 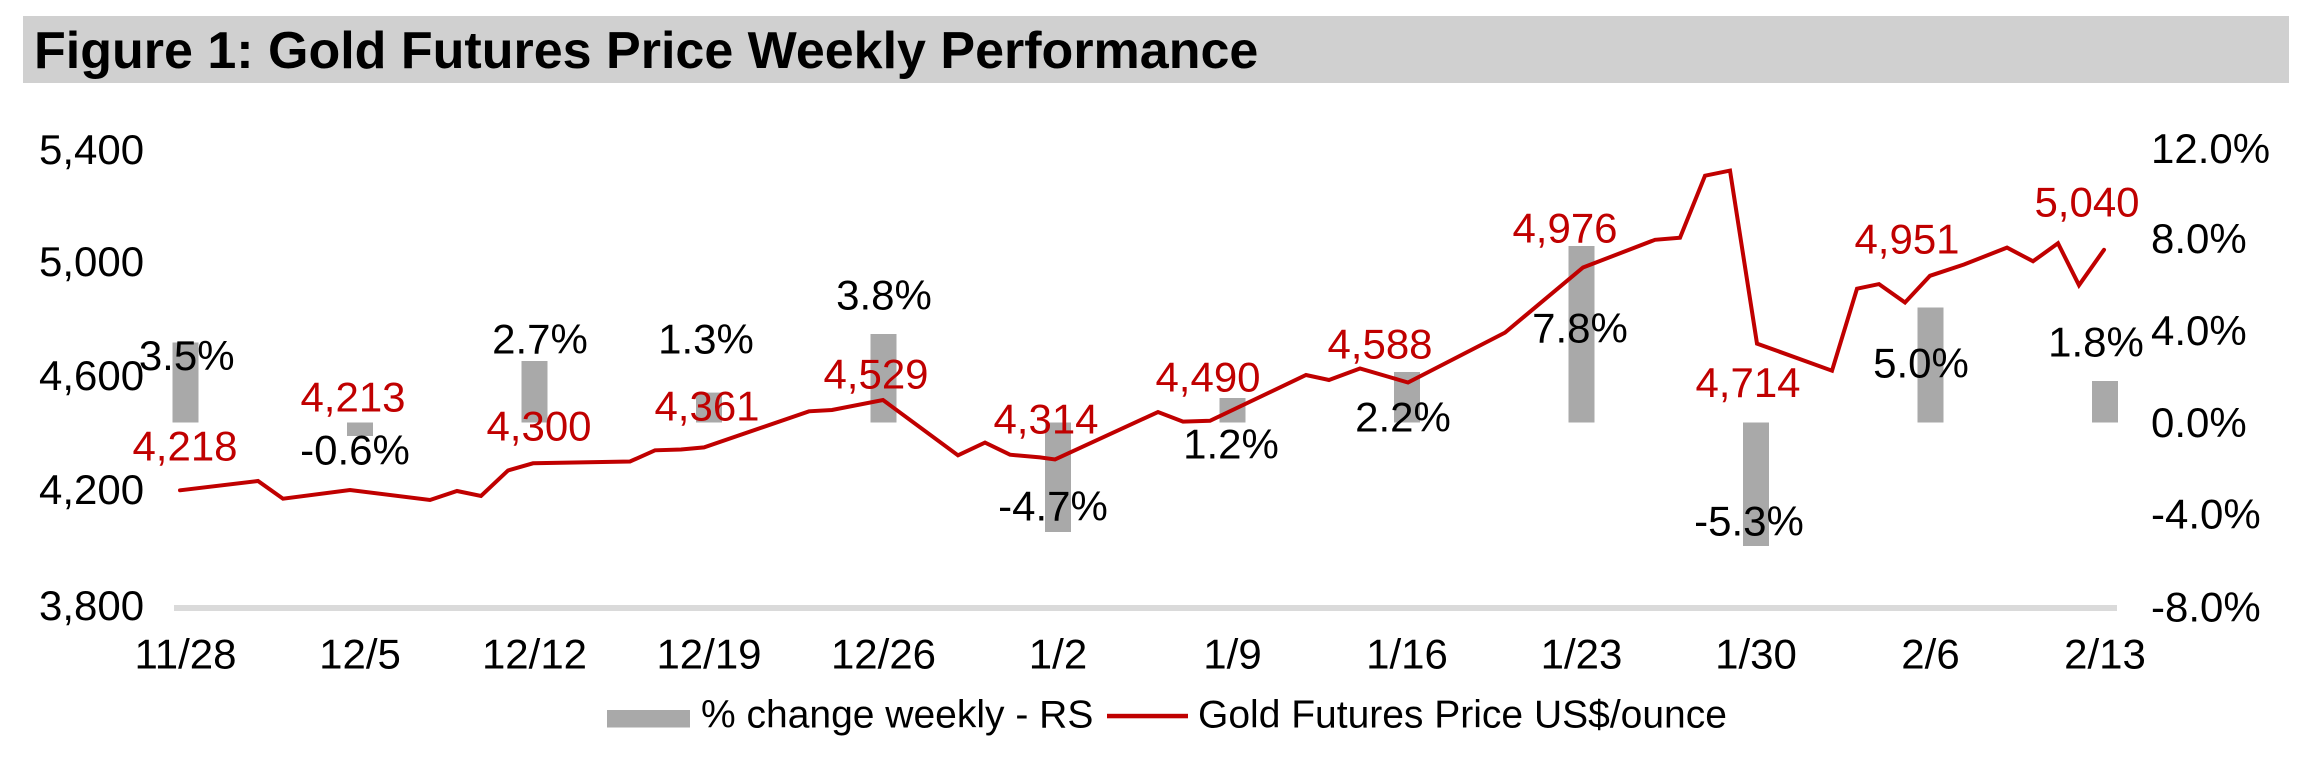 What do you see at coordinates (2199, 422) in the screenshot?
I see `svg-text: 0.0%` at bounding box center [2199, 422].